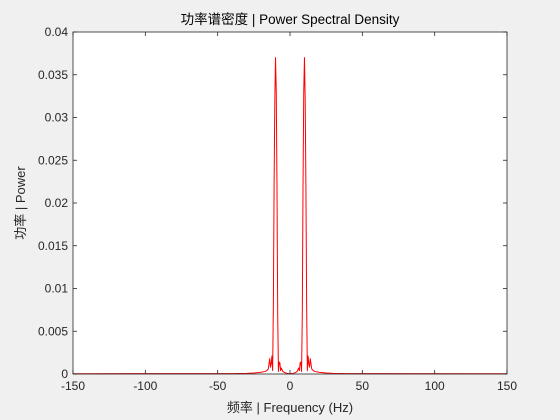 Image resolution: width=560 pixels, height=420 pixels. I want to click on y-tick-label: 0.03, so click(57, 118).